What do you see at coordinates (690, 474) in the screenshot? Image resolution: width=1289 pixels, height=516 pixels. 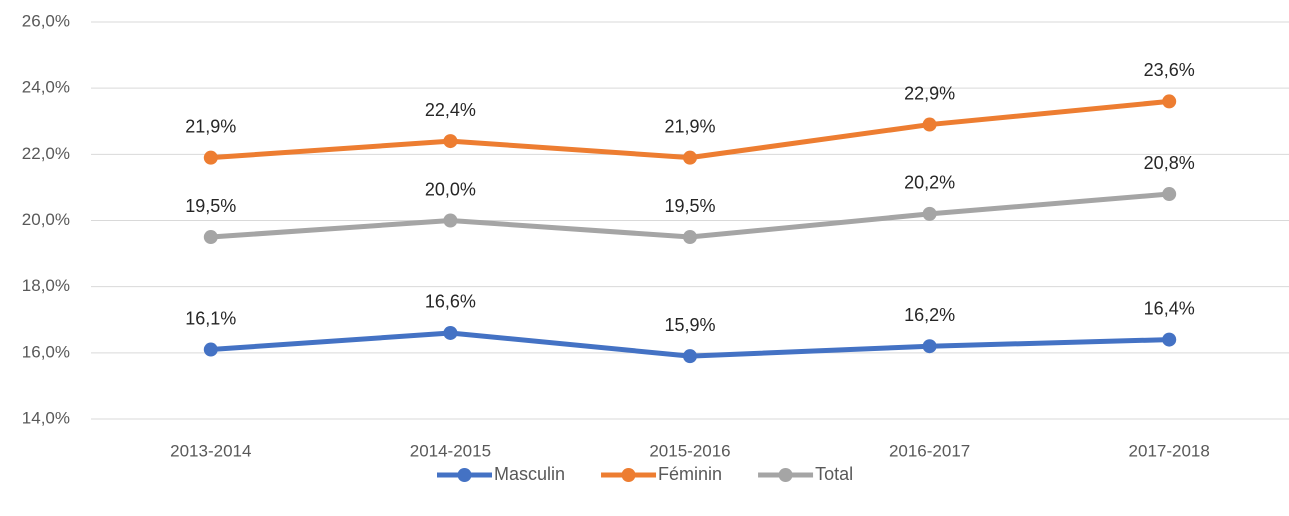 I see `legend-label: Féminin` at bounding box center [690, 474].